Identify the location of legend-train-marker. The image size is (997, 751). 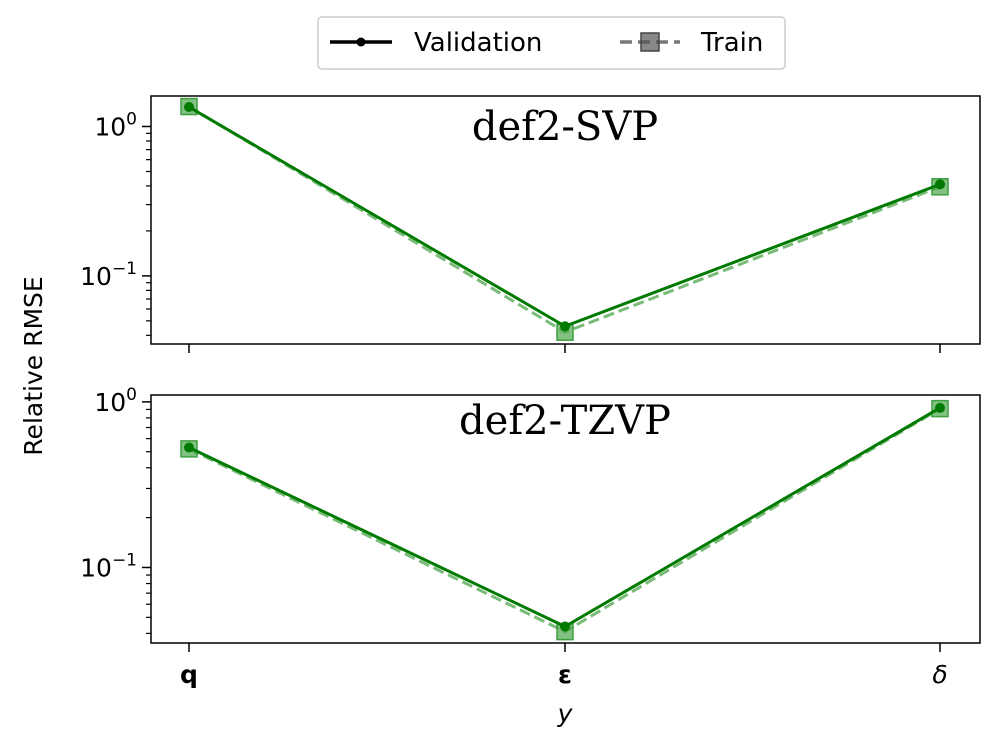
(650, 42).